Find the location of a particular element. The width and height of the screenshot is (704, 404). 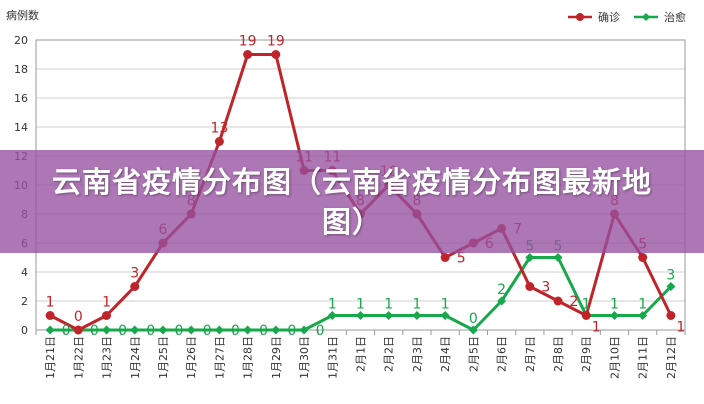

x-tick-label: 1月21日 is located at coordinates (50, 357).